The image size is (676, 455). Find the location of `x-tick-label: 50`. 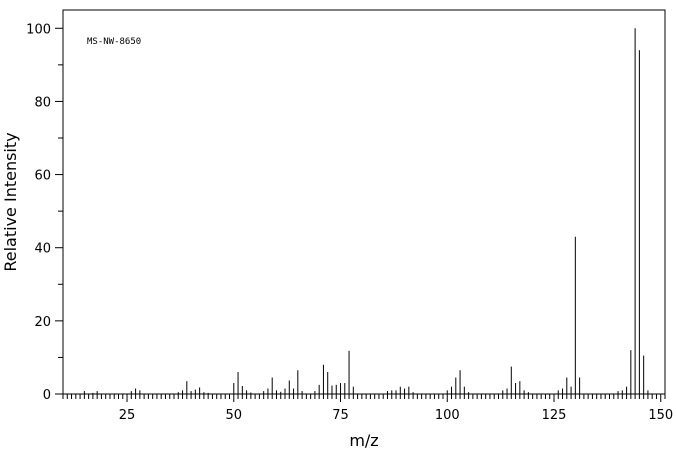

x-tick-label: 50 is located at coordinates (234, 415).